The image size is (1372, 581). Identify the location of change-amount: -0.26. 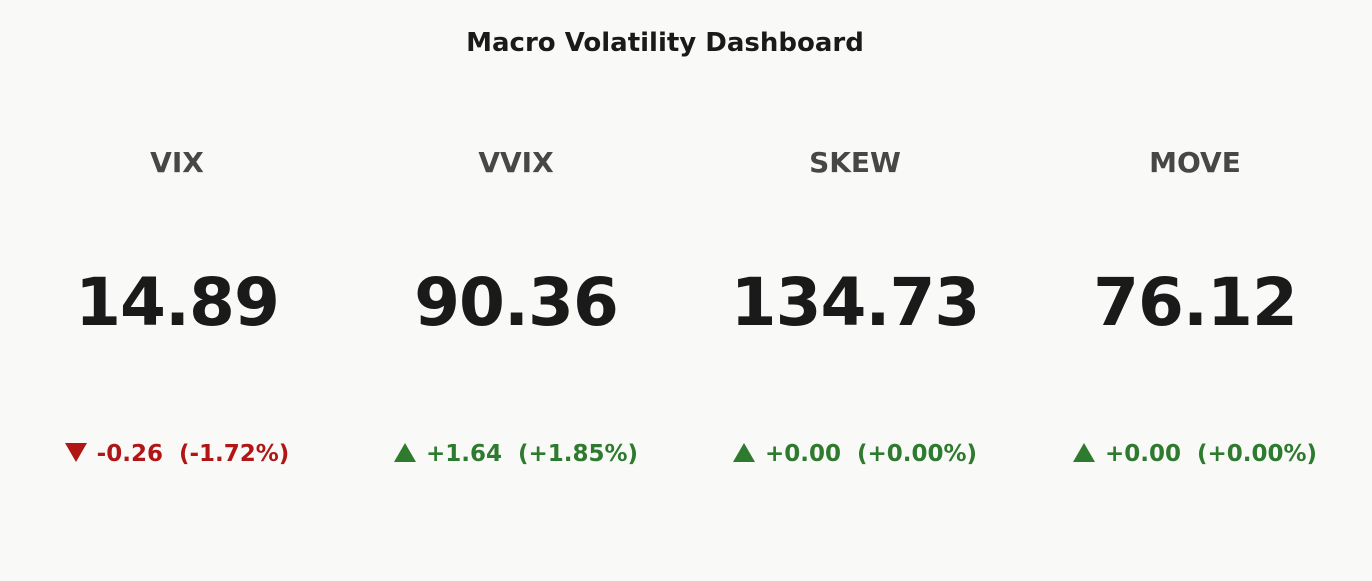
(129, 454).